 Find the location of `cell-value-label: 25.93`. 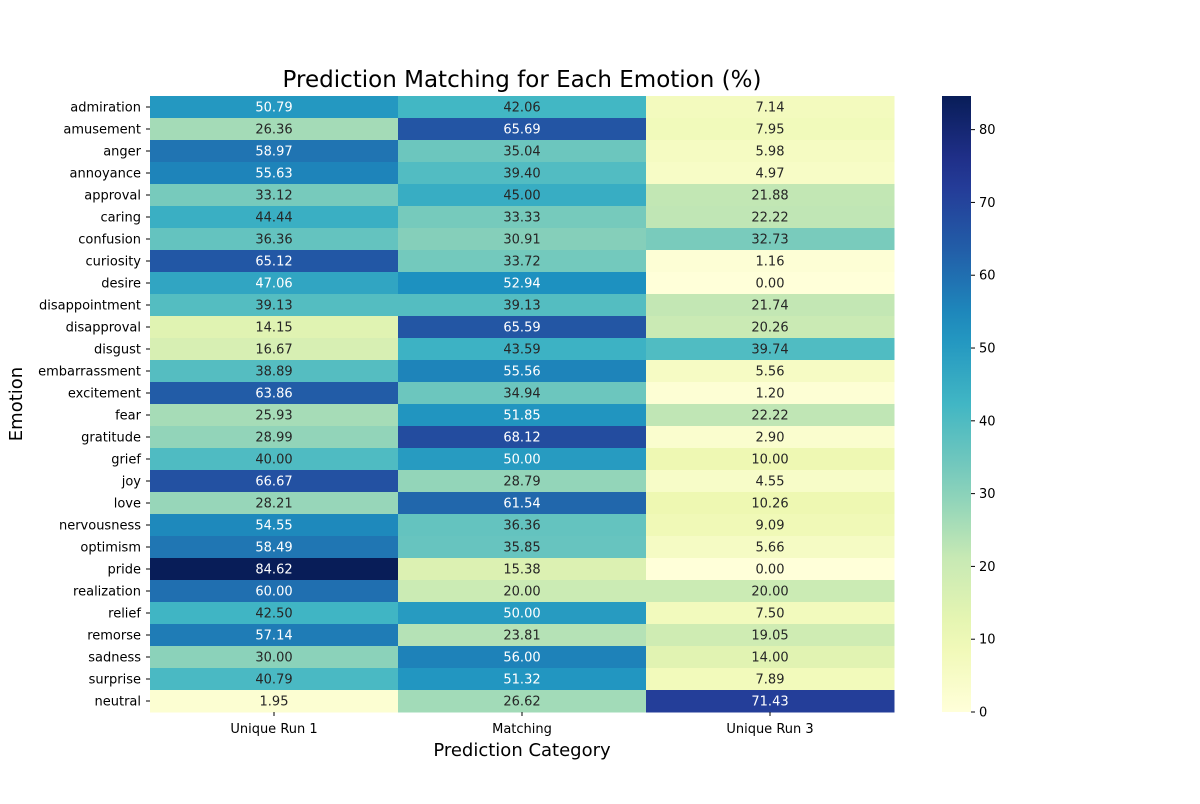

cell-value-label: 25.93 is located at coordinates (273, 416).